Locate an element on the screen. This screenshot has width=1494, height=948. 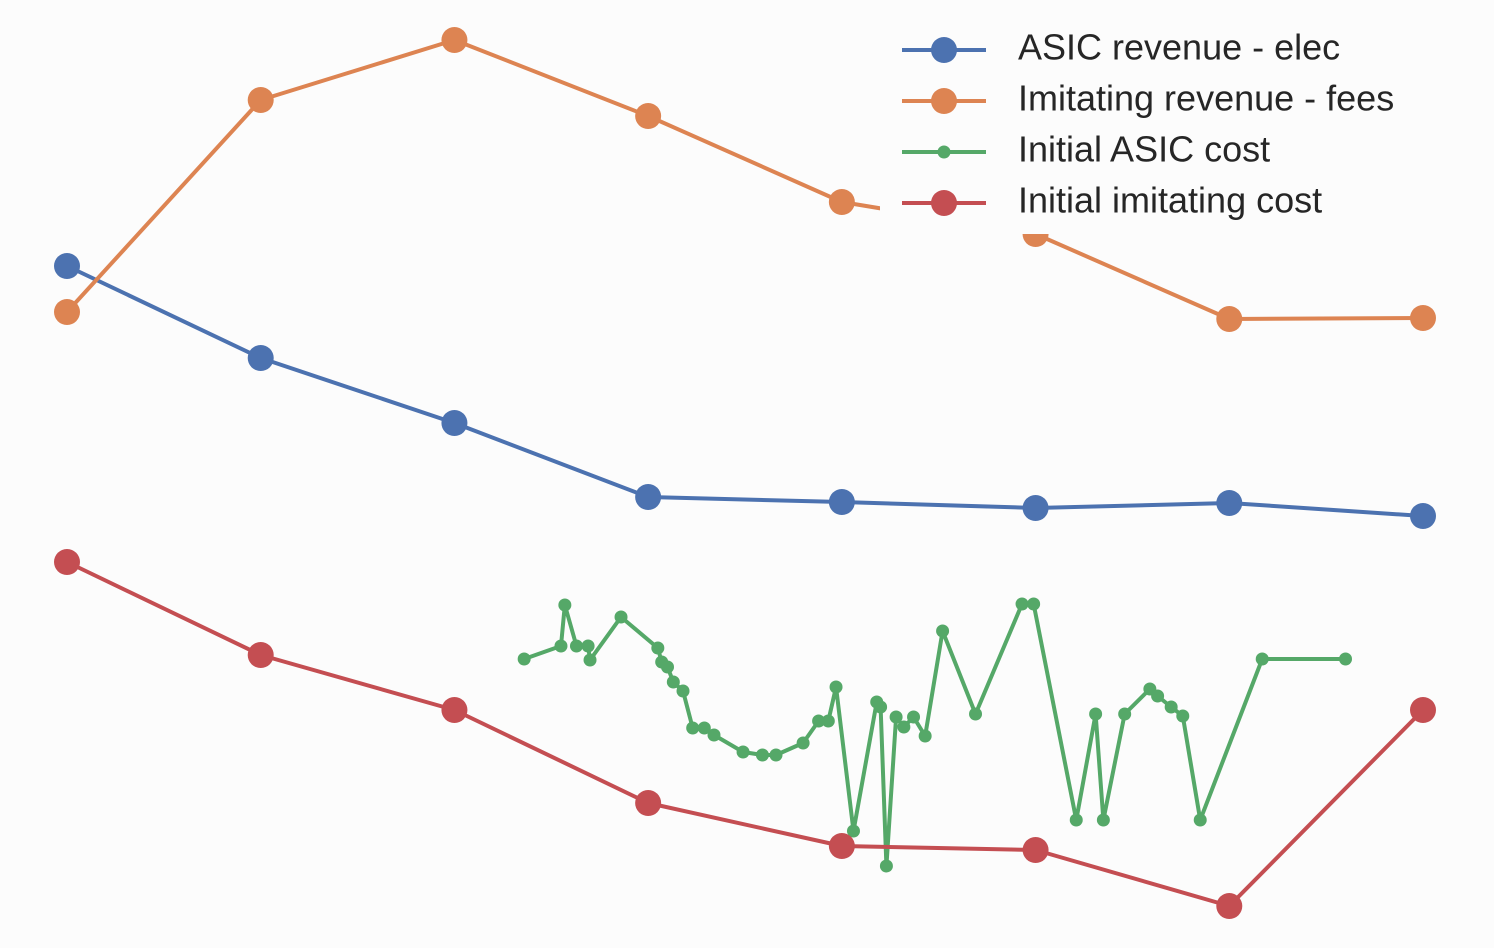
legend-label: Imitating revenue - fees is located at coordinates (1206, 98).